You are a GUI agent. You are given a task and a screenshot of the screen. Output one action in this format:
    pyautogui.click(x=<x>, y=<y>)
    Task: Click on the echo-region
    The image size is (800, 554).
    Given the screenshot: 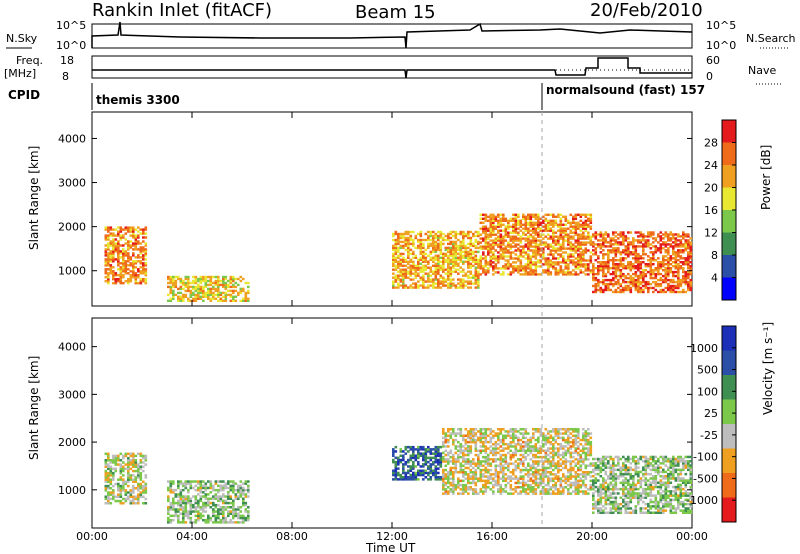 What is the action you would take?
    pyautogui.click(x=126, y=478)
    